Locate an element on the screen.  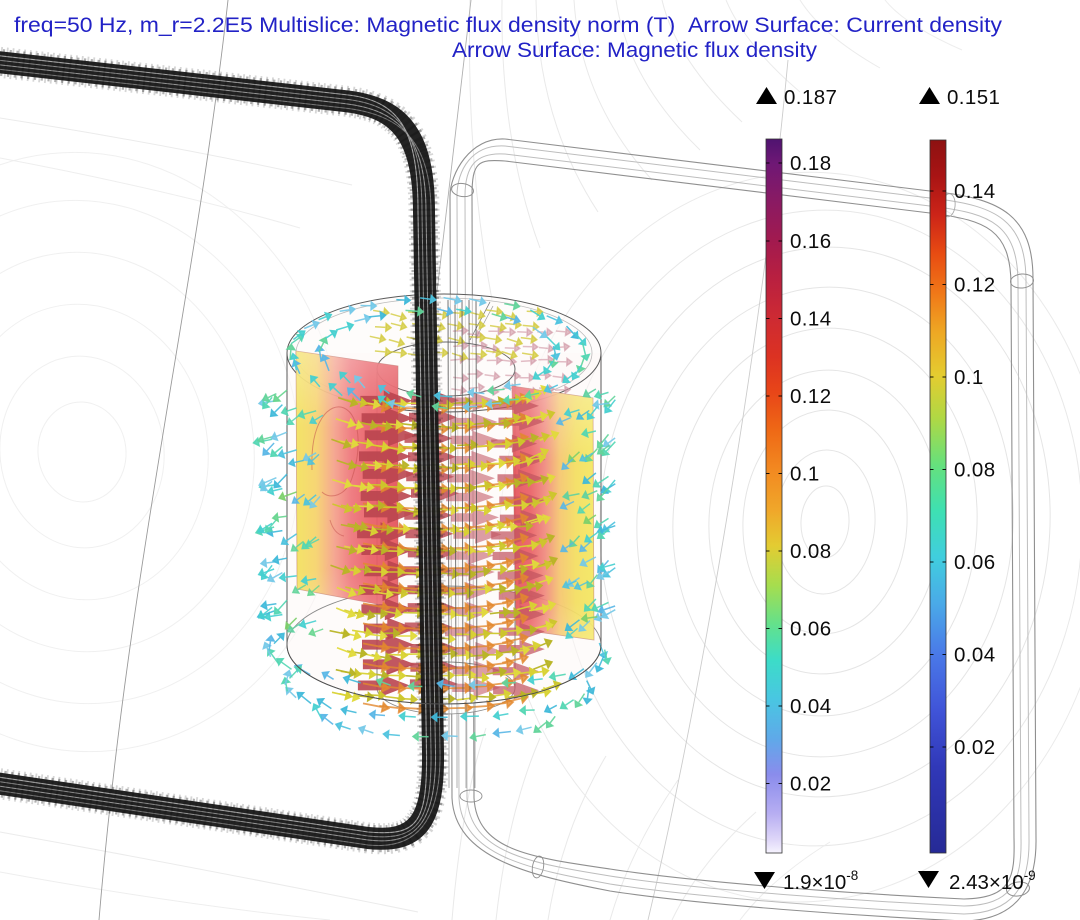
svg-text: 0.187 is located at coordinates (810, 97).